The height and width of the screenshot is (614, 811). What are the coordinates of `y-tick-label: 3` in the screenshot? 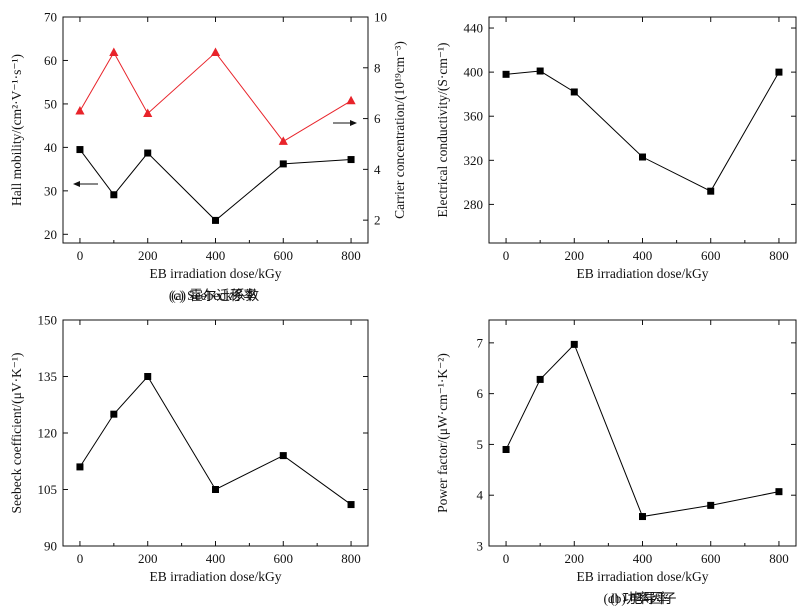 It's located at (480, 546).